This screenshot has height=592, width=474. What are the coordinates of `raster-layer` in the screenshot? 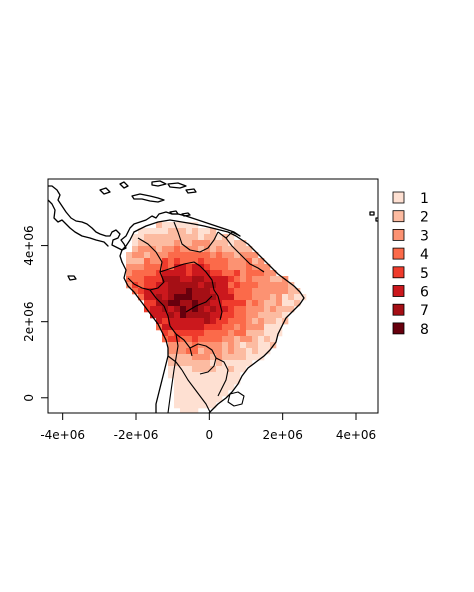 It's located at (216, 317).